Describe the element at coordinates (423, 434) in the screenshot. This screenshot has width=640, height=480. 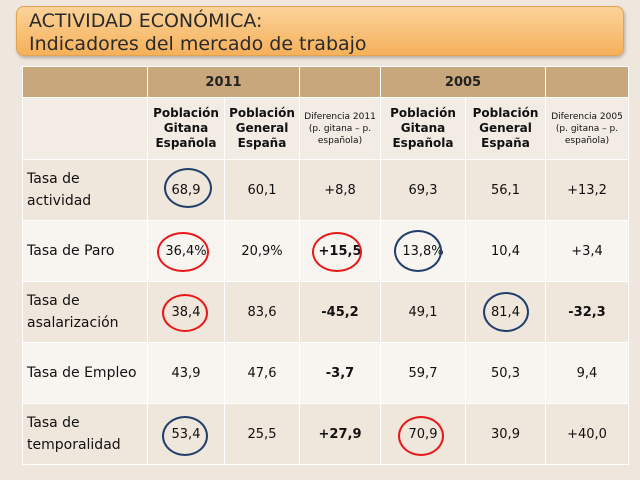
I see `table-cell: 70,9` at that location.